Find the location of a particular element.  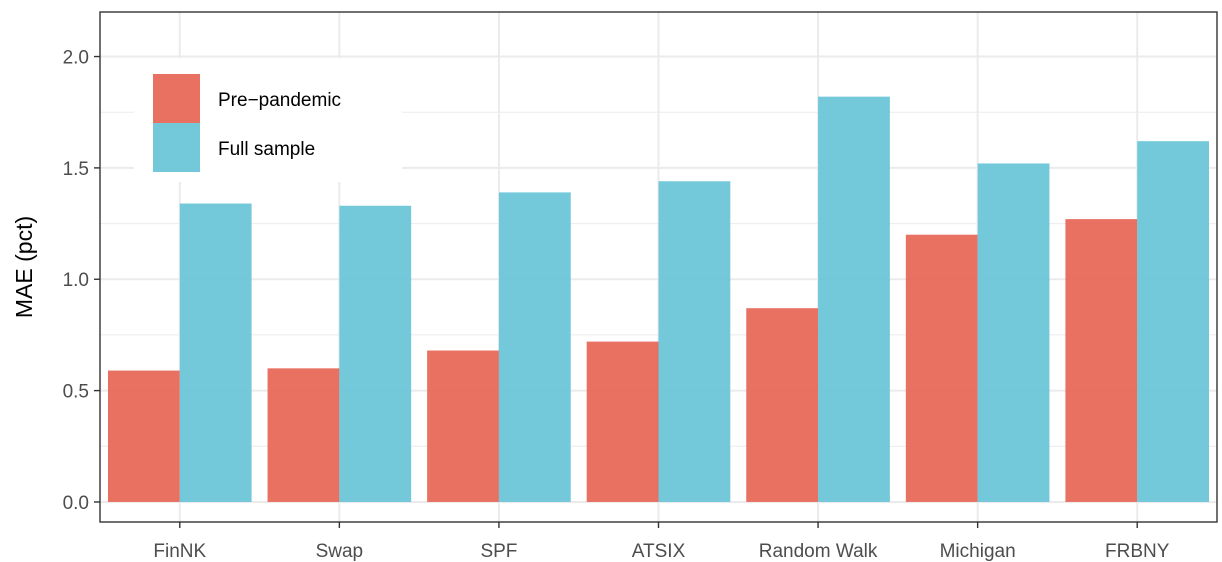

bar-pre-pandemic-spf is located at coordinates (463, 426).